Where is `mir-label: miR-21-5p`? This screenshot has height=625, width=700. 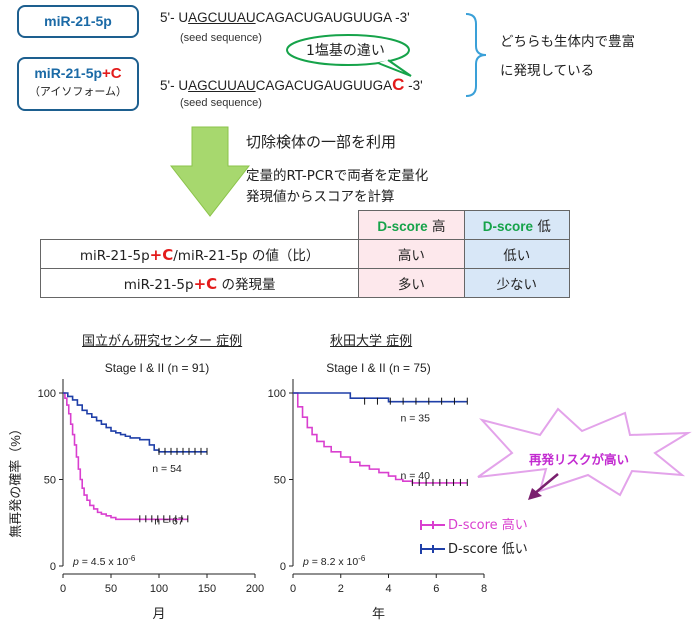 mir-label: miR-21-5p is located at coordinates (78, 21).